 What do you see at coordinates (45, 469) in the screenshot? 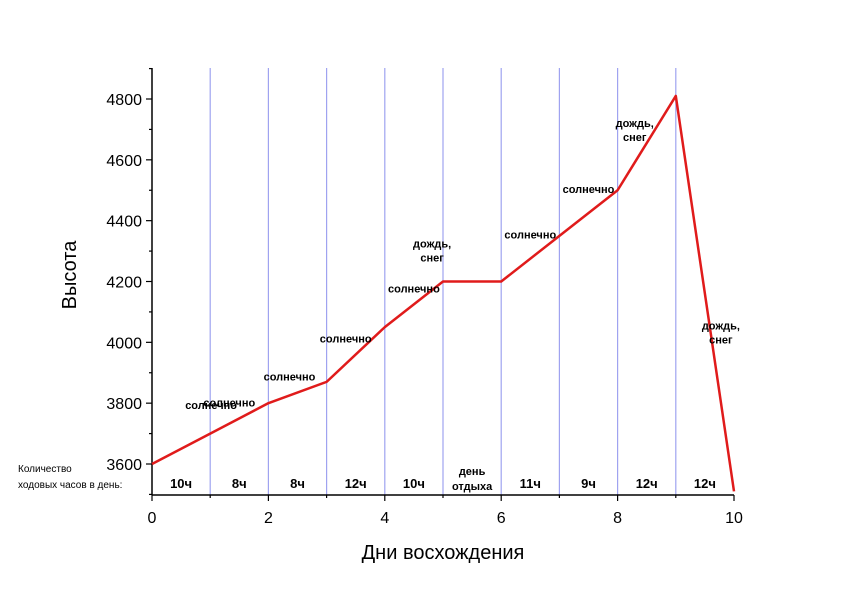
I see `hours-row-label-line: Количество` at bounding box center [45, 469].